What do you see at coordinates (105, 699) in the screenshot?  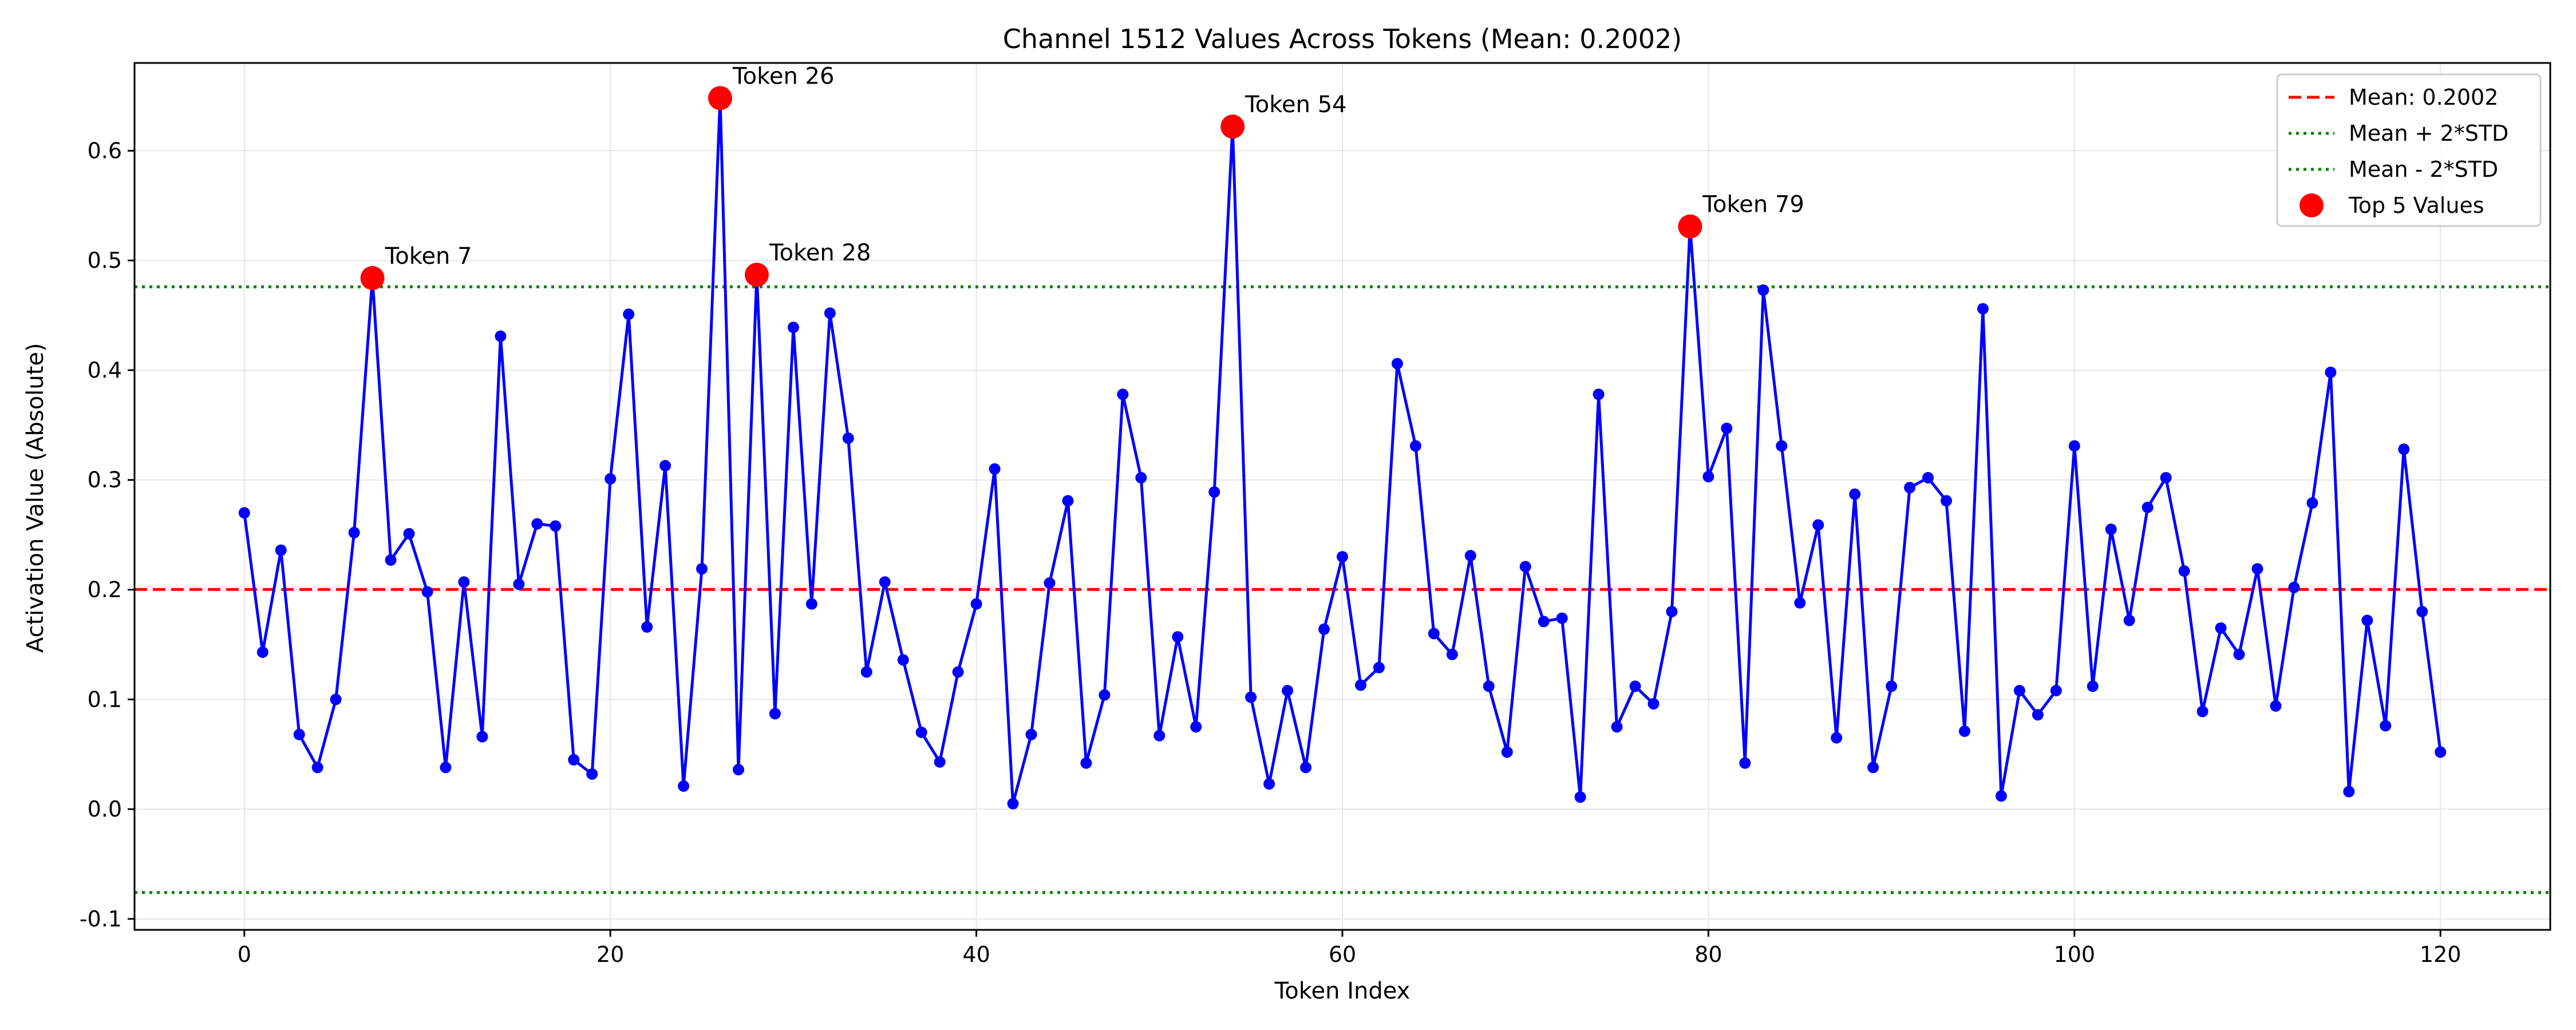 I see `y-tick-label: 0.1` at bounding box center [105, 699].